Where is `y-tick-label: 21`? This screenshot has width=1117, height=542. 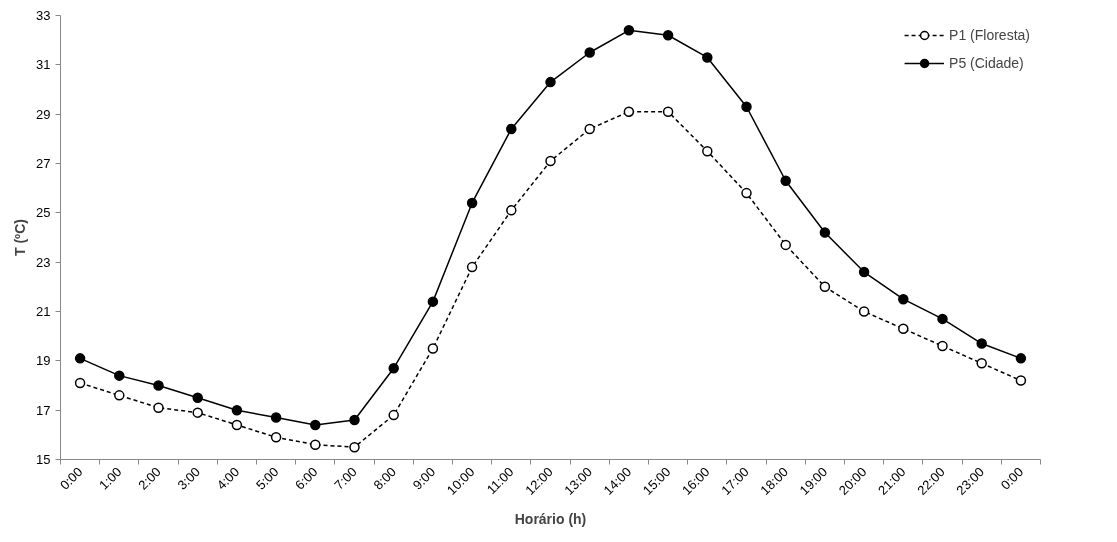 y-tick-label: 21 is located at coordinates (43, 311).